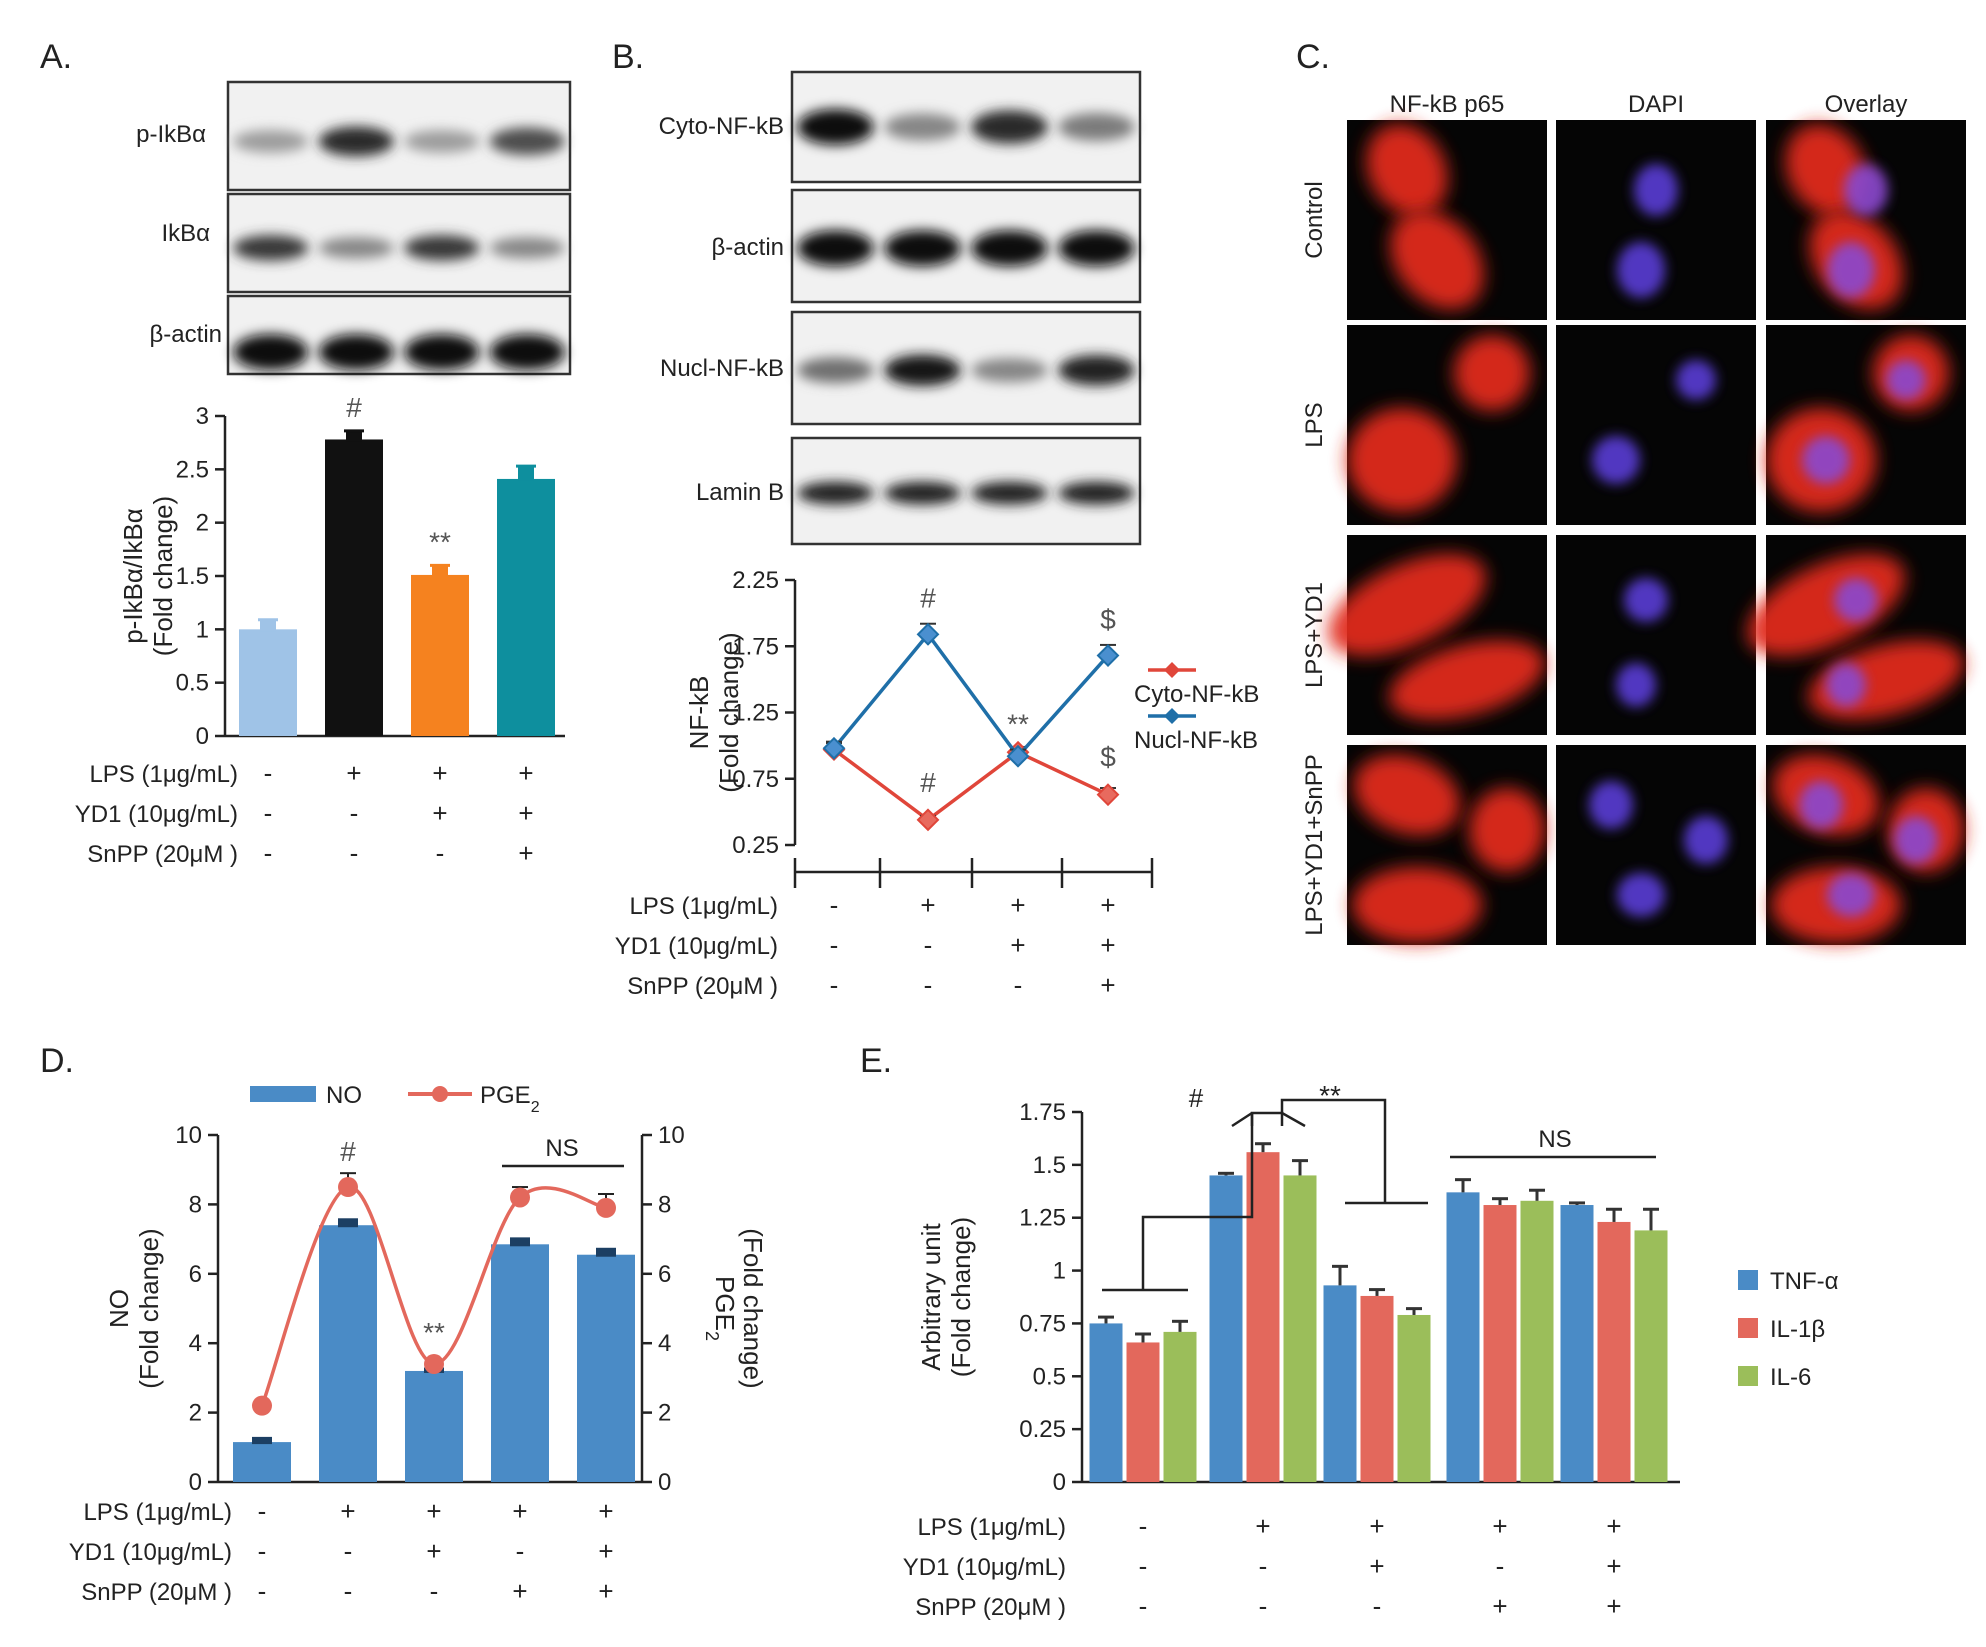 The image size is (1986, 1647). I want to click on panel-a-y-tick-label: 3, so click(202, 416).